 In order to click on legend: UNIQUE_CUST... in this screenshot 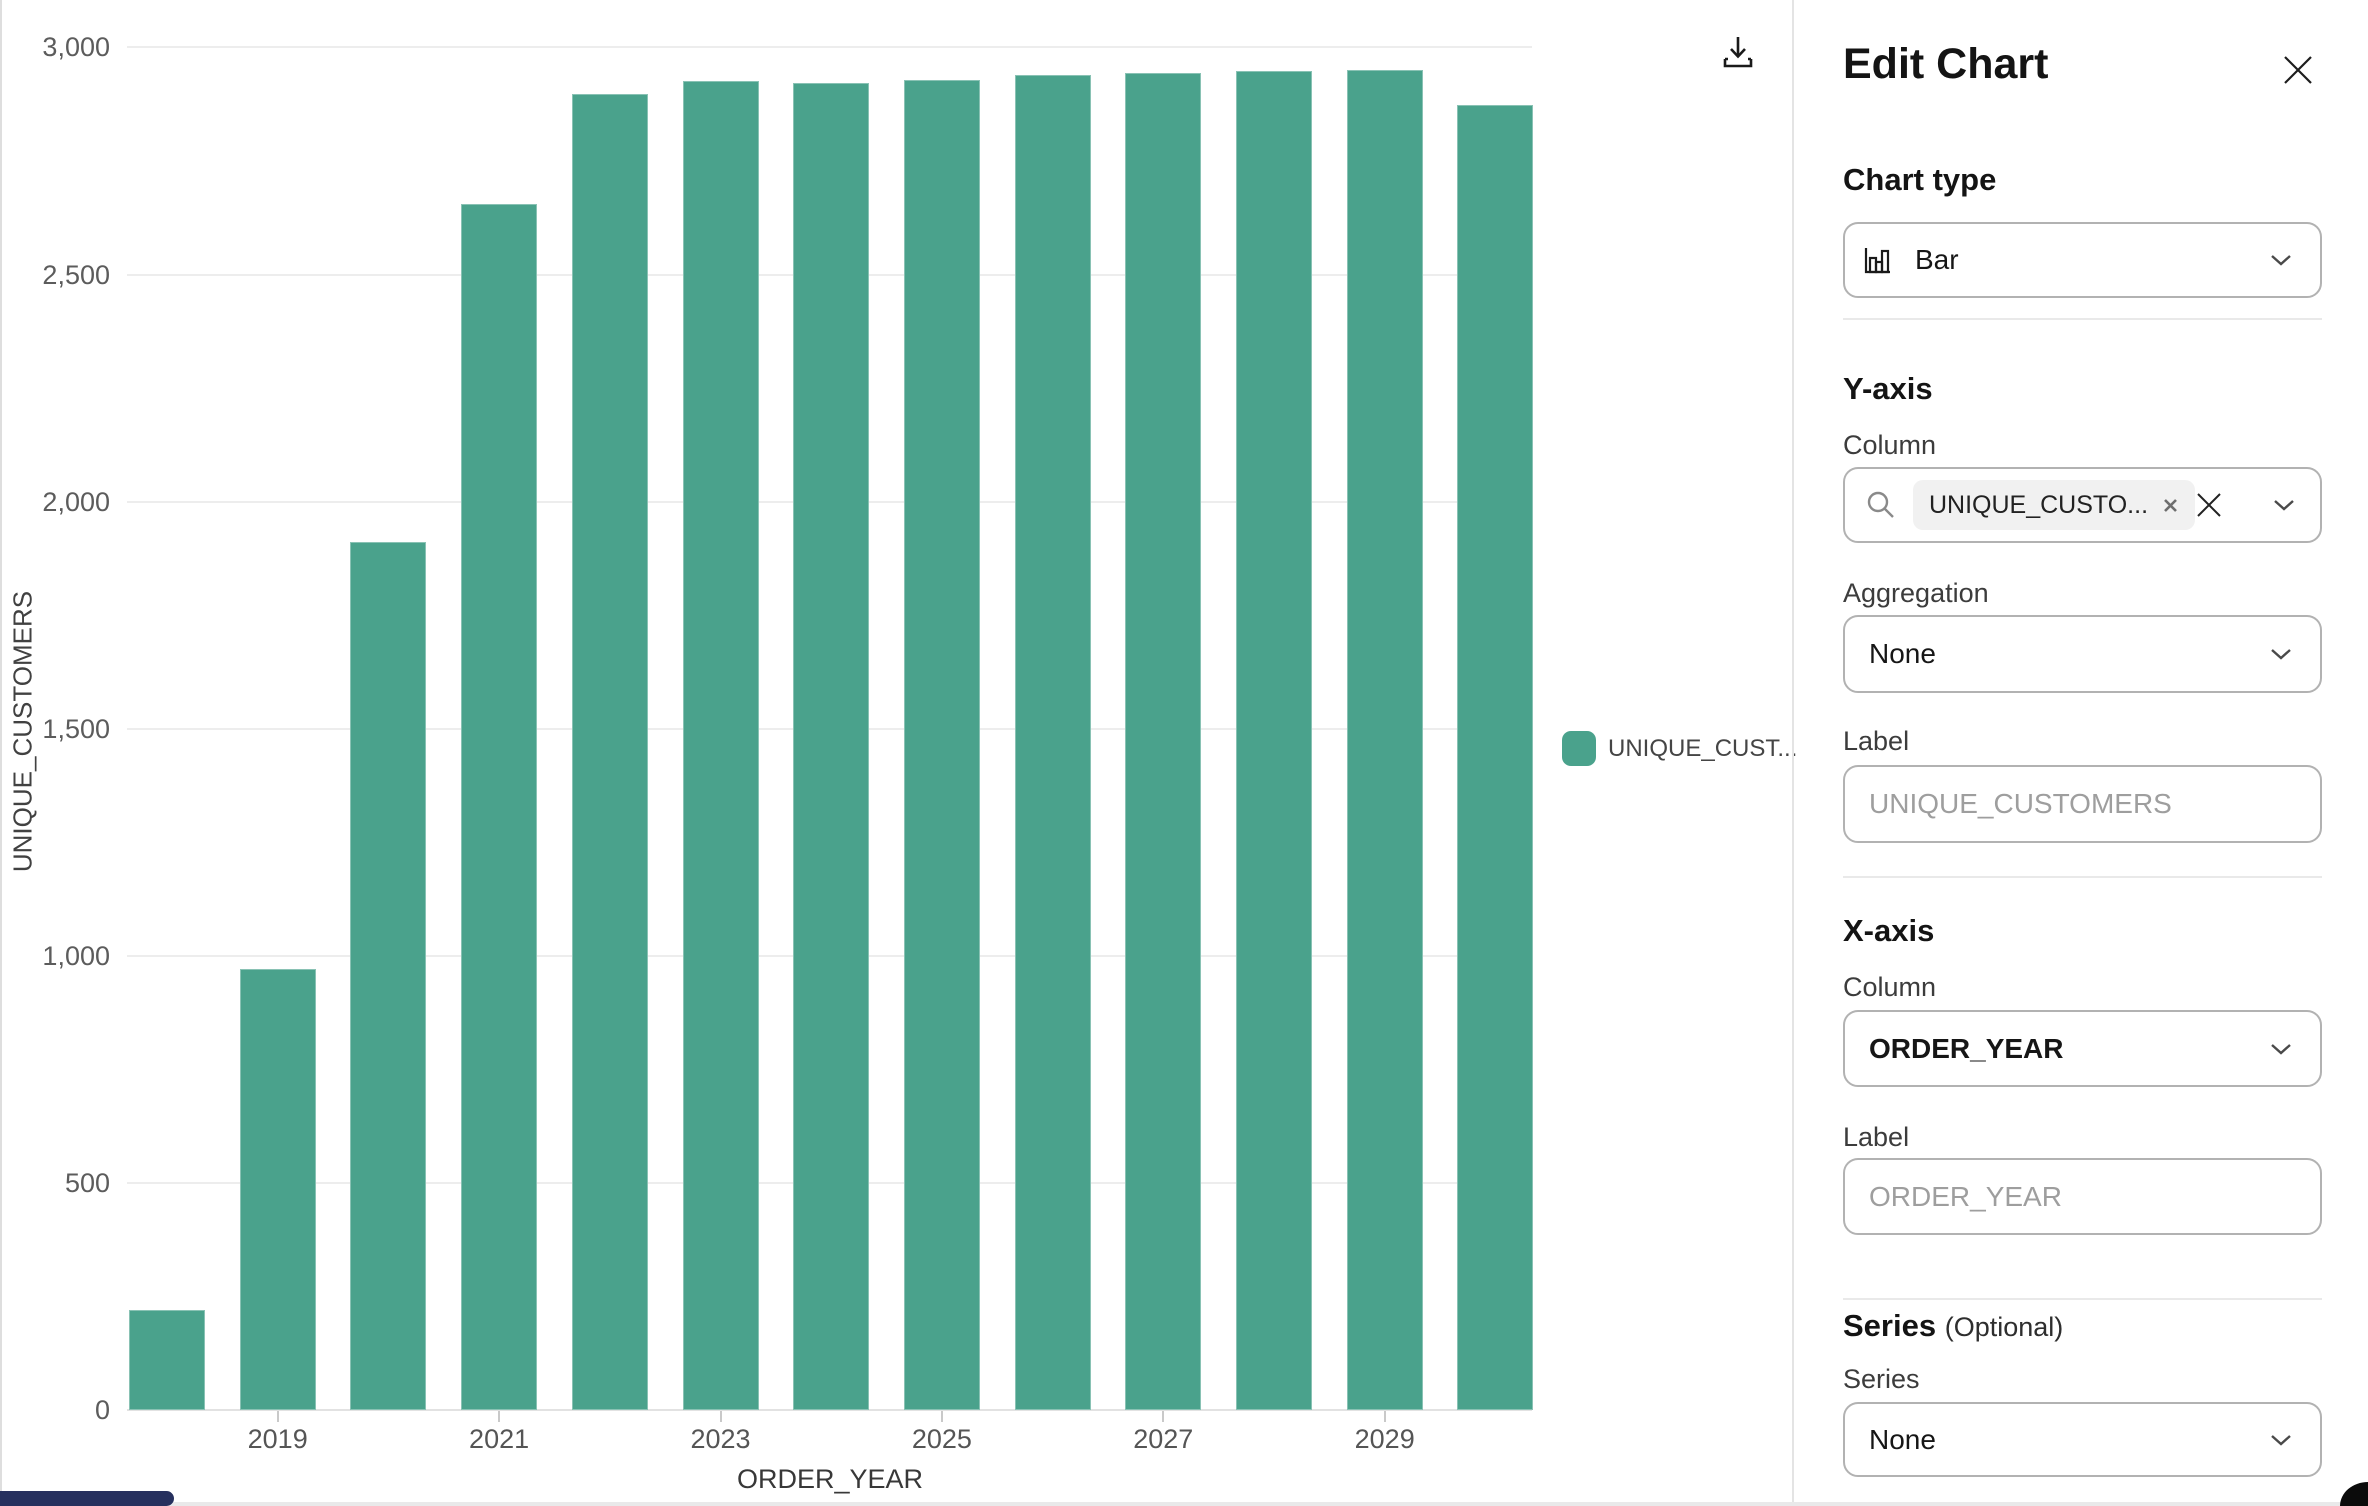, I will do `click(1679, 748)`.